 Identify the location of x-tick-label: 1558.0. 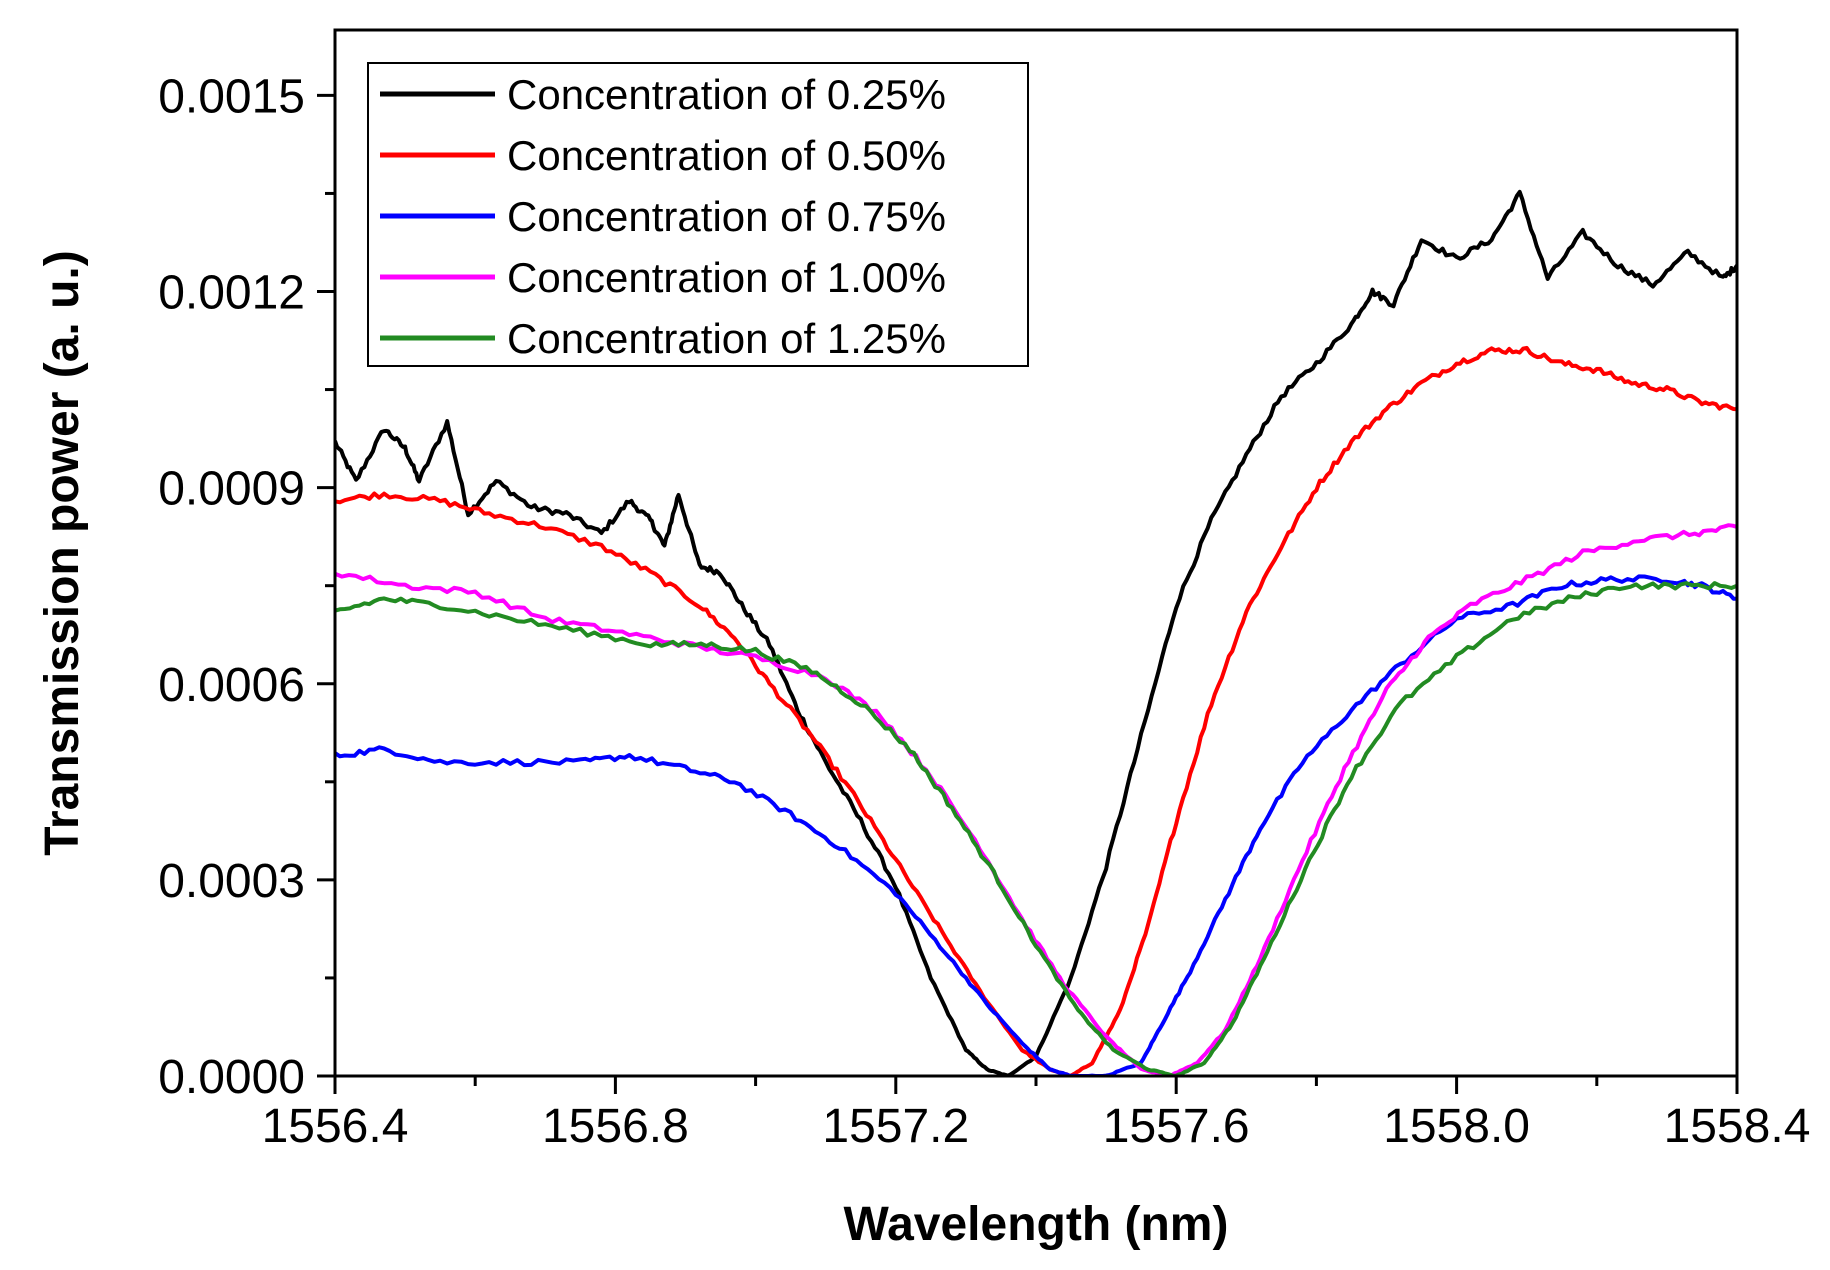
(1456, 1126).